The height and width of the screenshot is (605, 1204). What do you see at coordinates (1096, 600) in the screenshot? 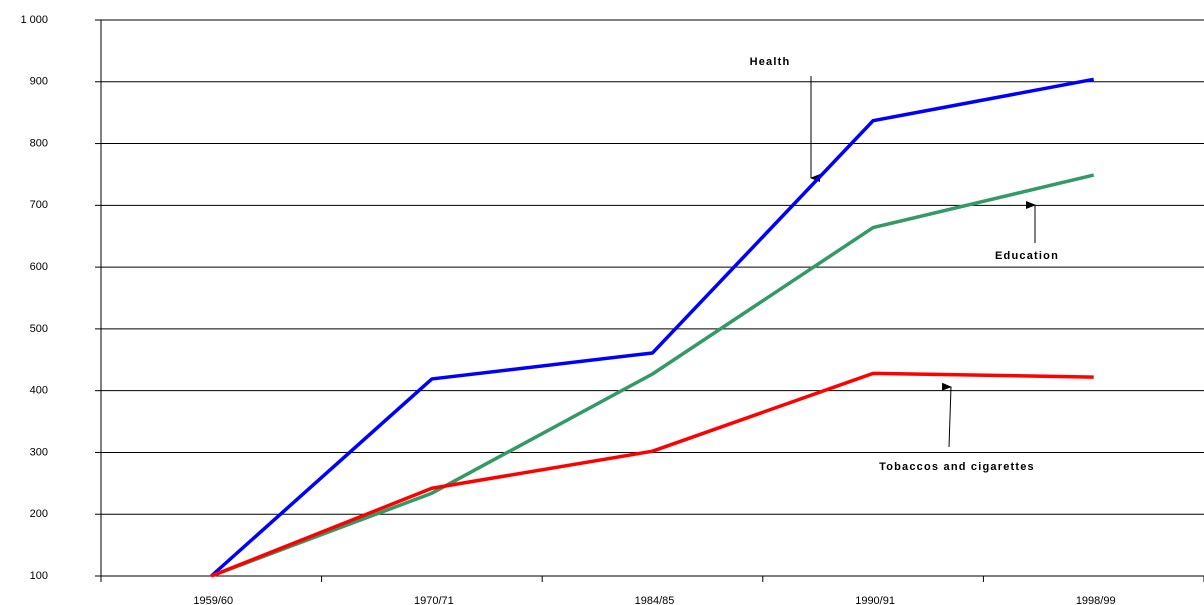
I see `x-tick-label: 1998/99` at bounding box center [1096, 600].